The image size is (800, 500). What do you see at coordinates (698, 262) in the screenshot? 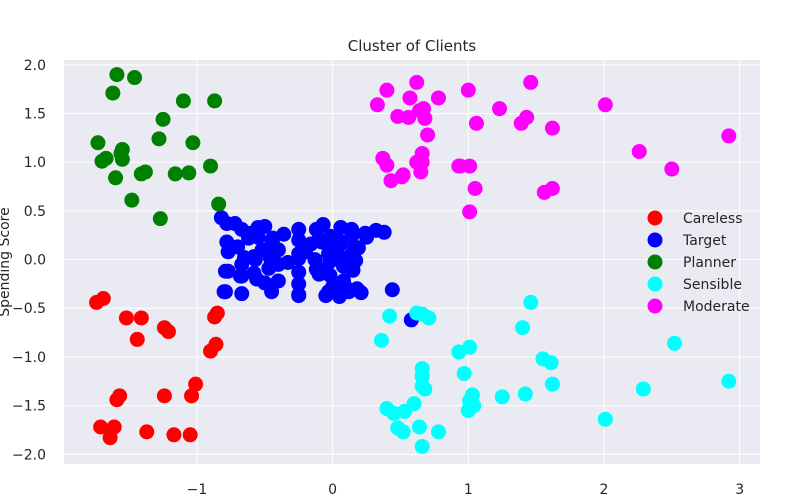
I see `legend: Careless Target Planner Sensible Moderate` at bounding box center [698, 262].